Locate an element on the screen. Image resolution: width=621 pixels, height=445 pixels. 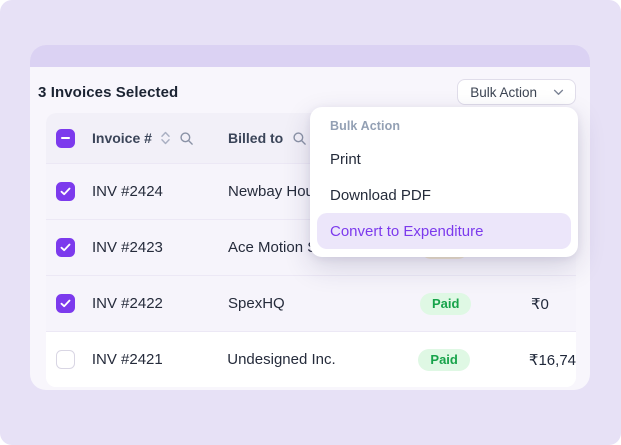
billed-to-name: SpexHQ is located at coordinates (256, 303).